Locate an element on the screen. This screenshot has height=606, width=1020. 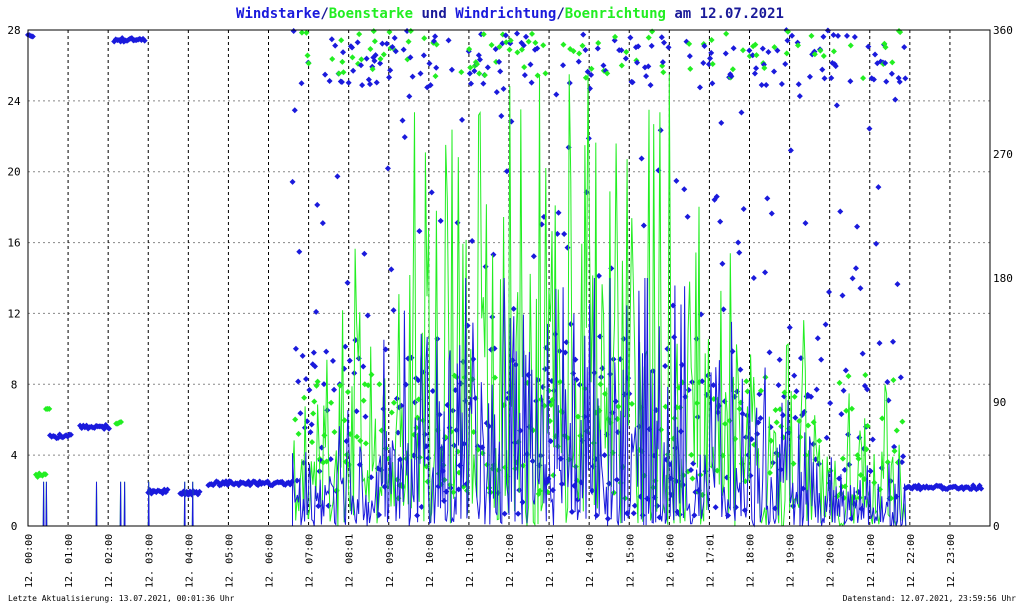
x-tick-label: 12. 19:00 is located at coordinates (791, 561).